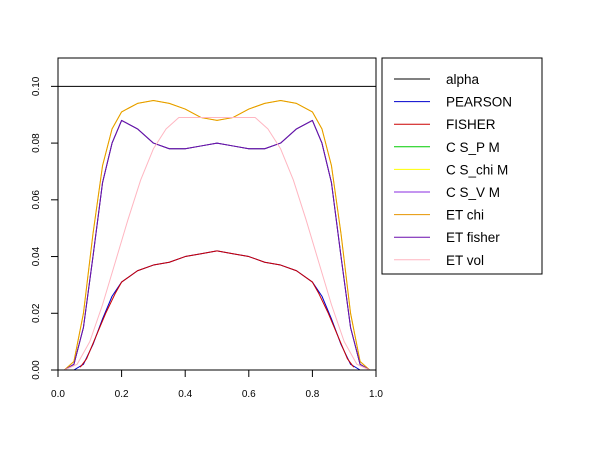 This screenshot has width=609, height=457. Describe the element at coordinates (477, 169) in the screenshot. I see `legend-label: C S_chi M` at that location.